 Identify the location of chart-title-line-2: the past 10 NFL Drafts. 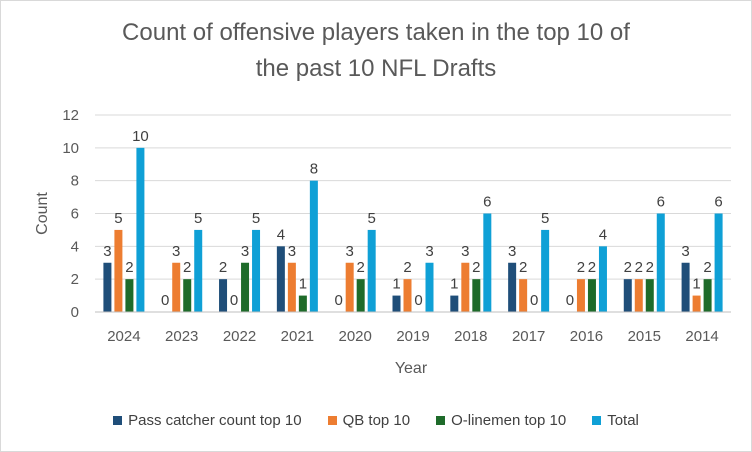
(376, 68).